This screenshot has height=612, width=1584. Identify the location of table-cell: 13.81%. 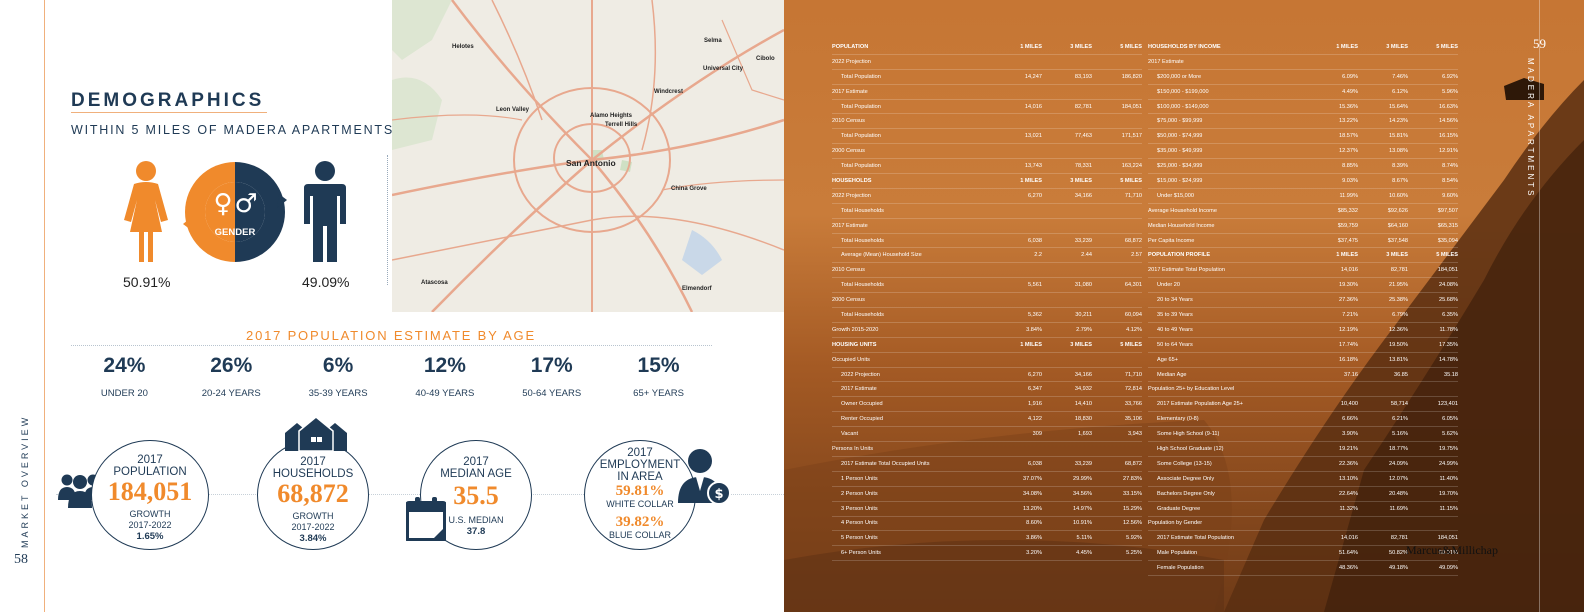
(1398, 359).